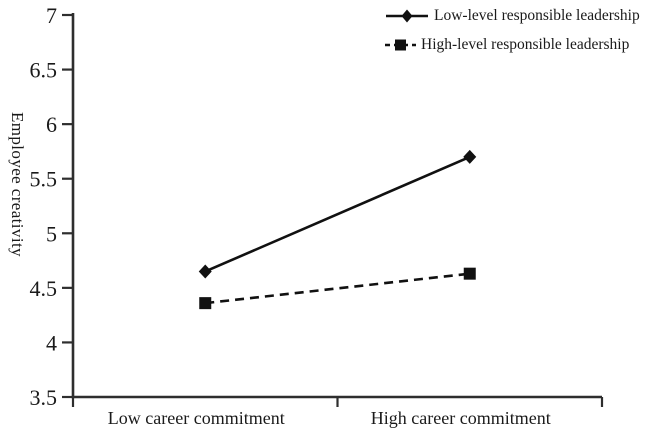  What do you see at coordinates (44, 288) in the screenshot?
I see `y-tick-label: 4.5` at bounding box center [44, 288].